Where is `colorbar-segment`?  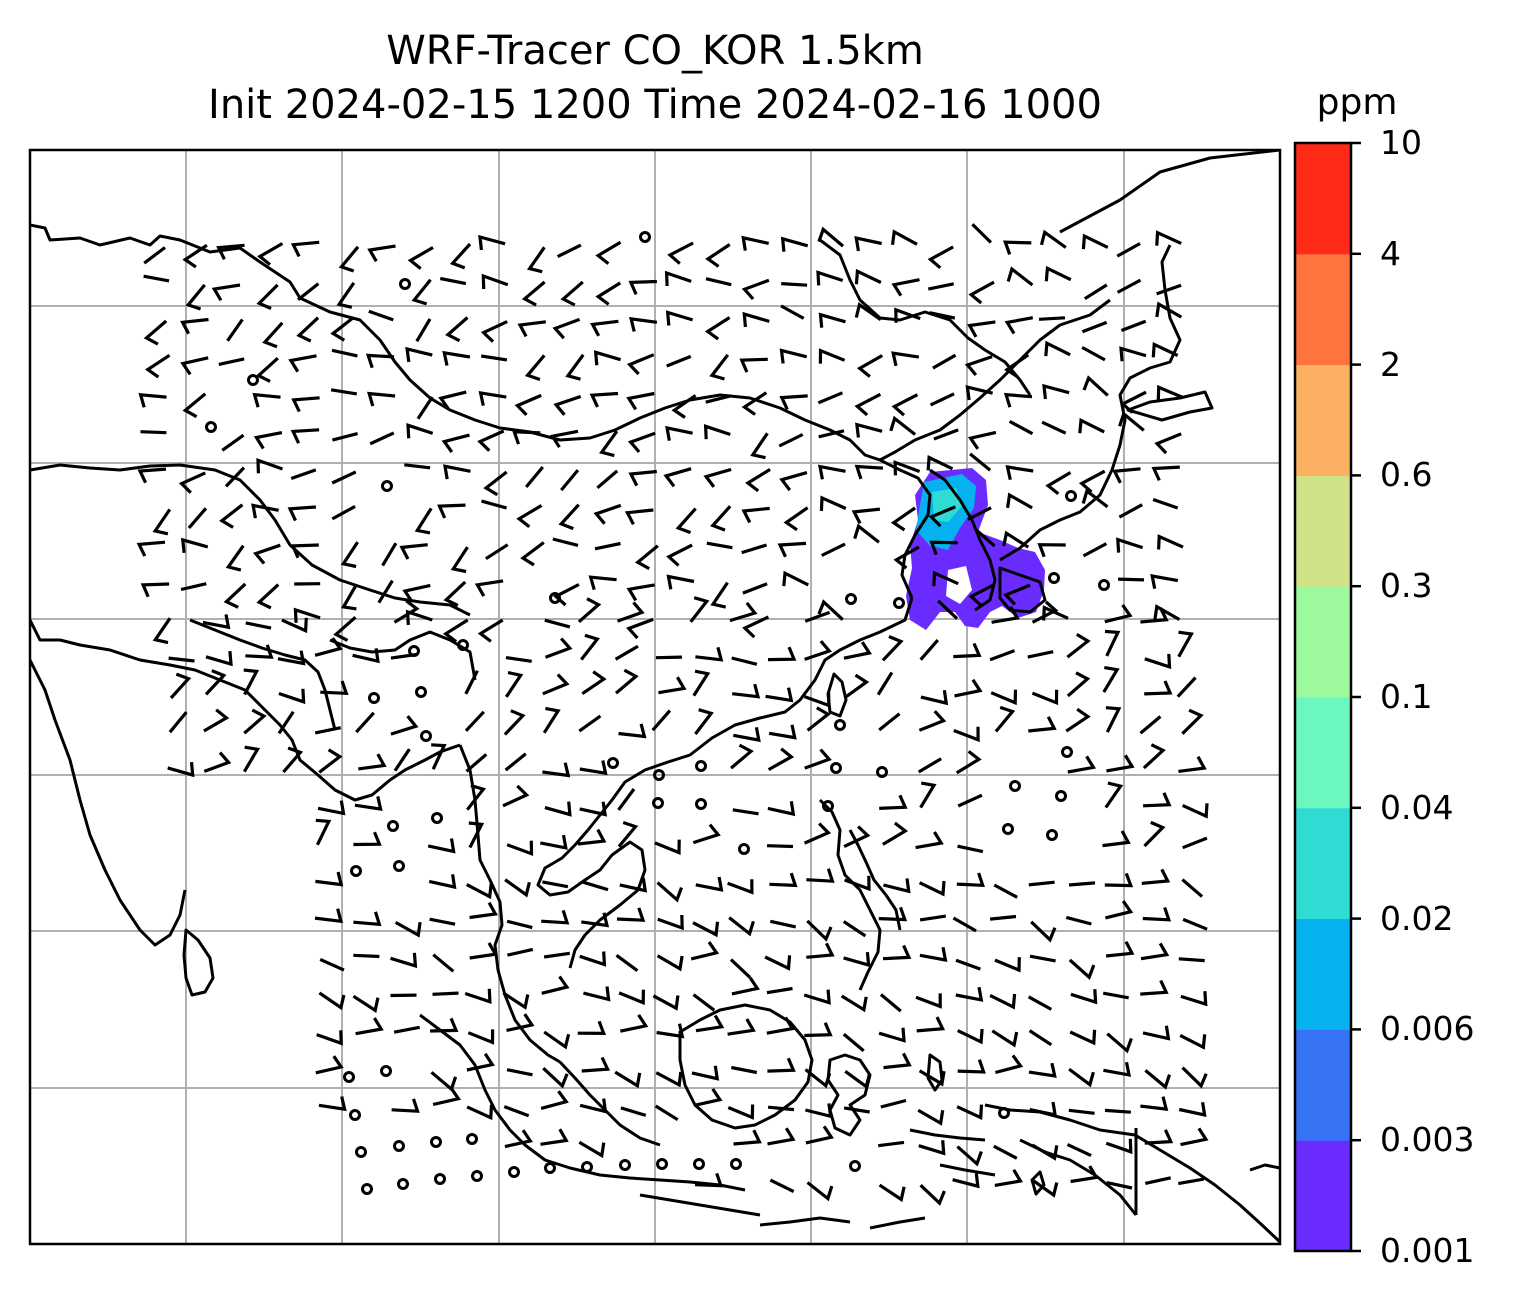
colorbar-segment is located at coordinates (1323, 1085).